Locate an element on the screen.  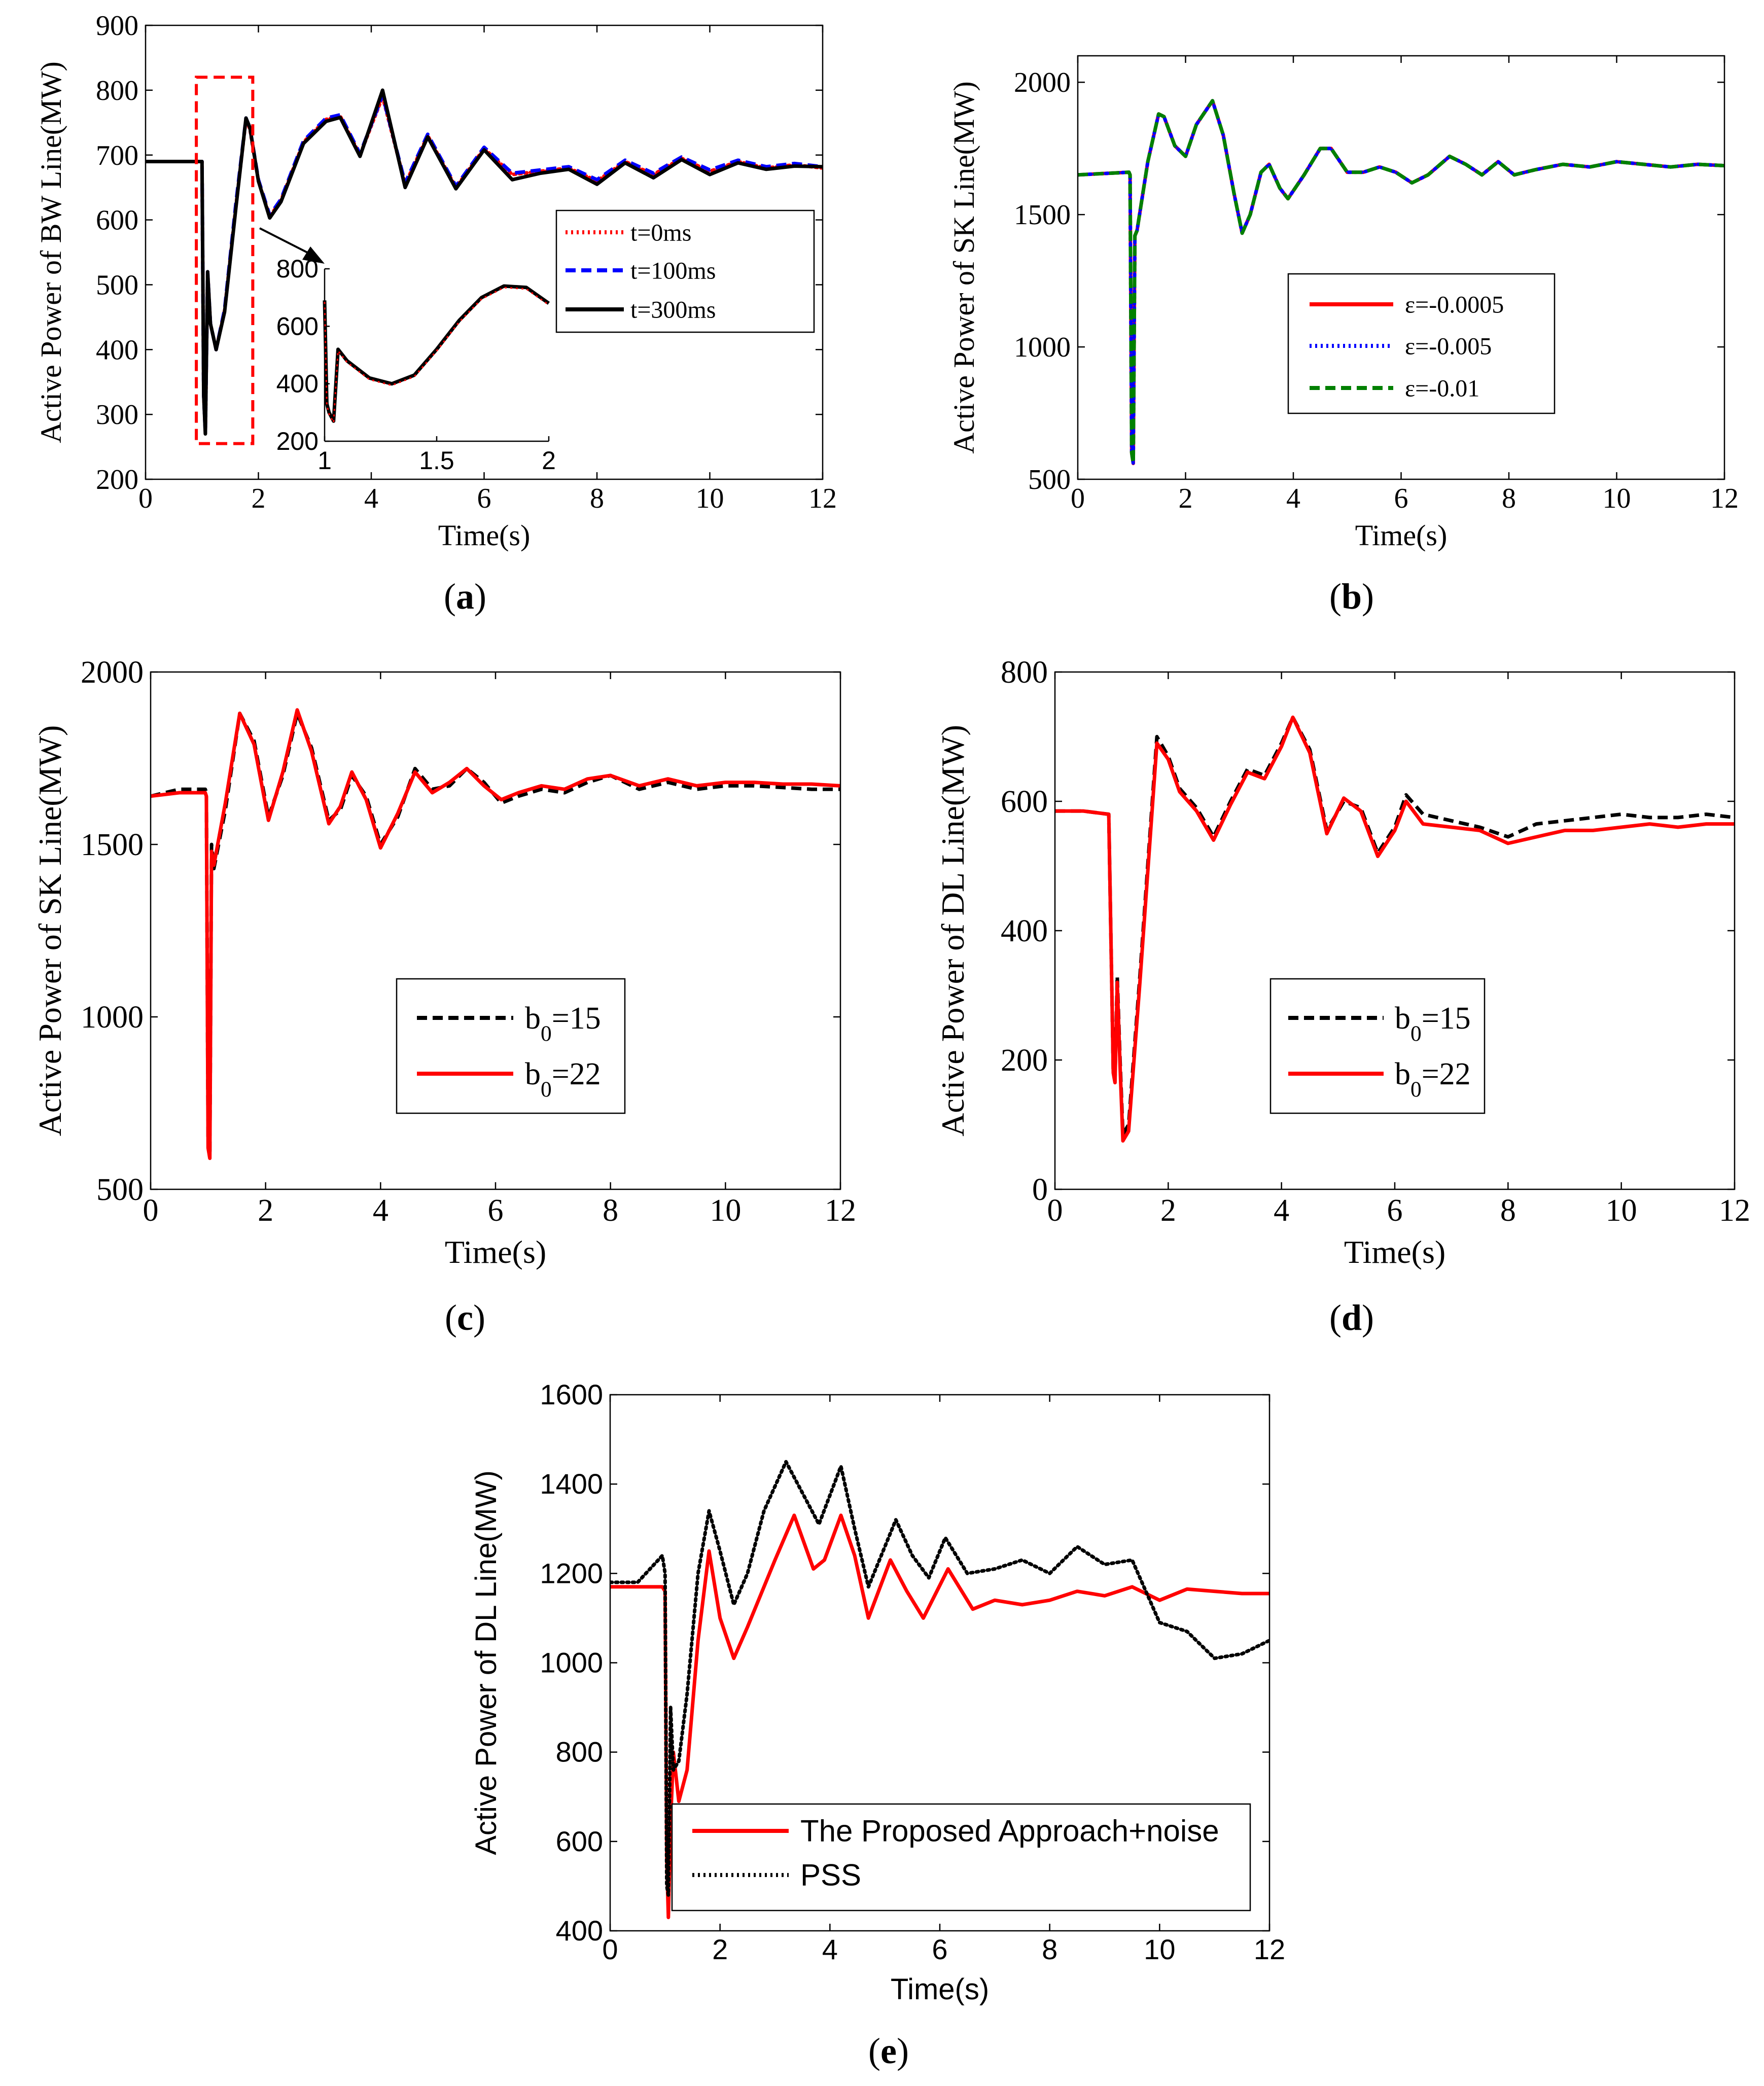
y-tick-label: 1500 is located at coordinates (113, 845).